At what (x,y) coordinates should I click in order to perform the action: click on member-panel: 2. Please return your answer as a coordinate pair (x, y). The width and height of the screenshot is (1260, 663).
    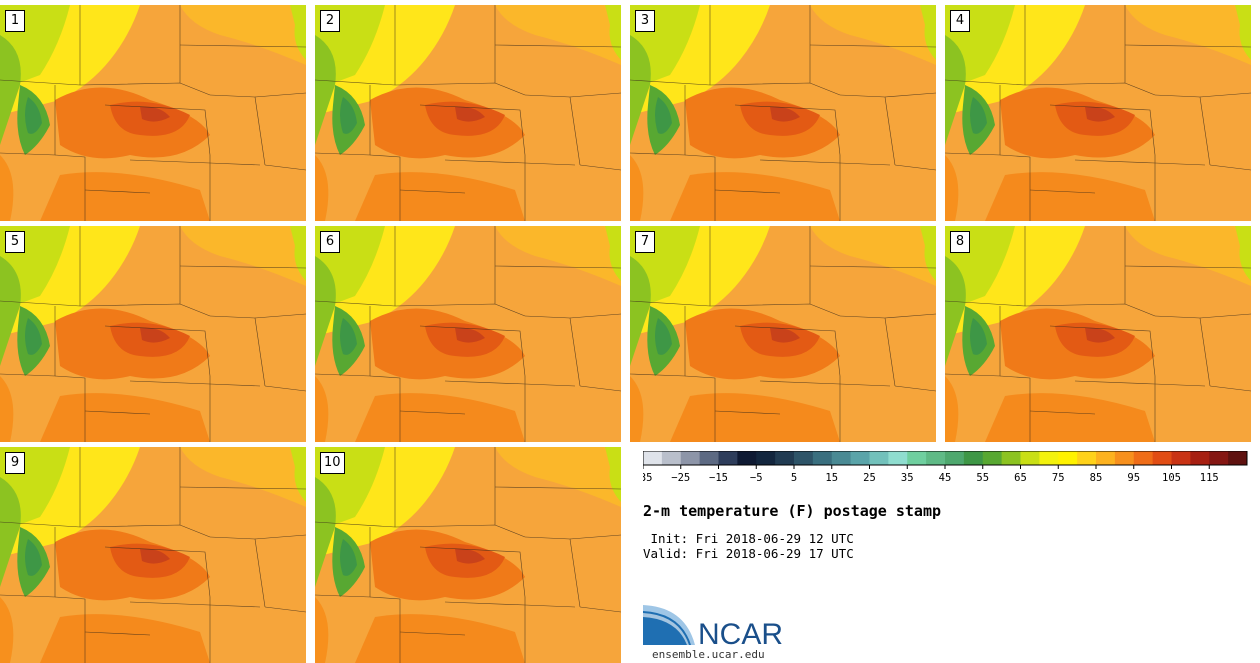
    Looking at the image, I should click on (468, 113).